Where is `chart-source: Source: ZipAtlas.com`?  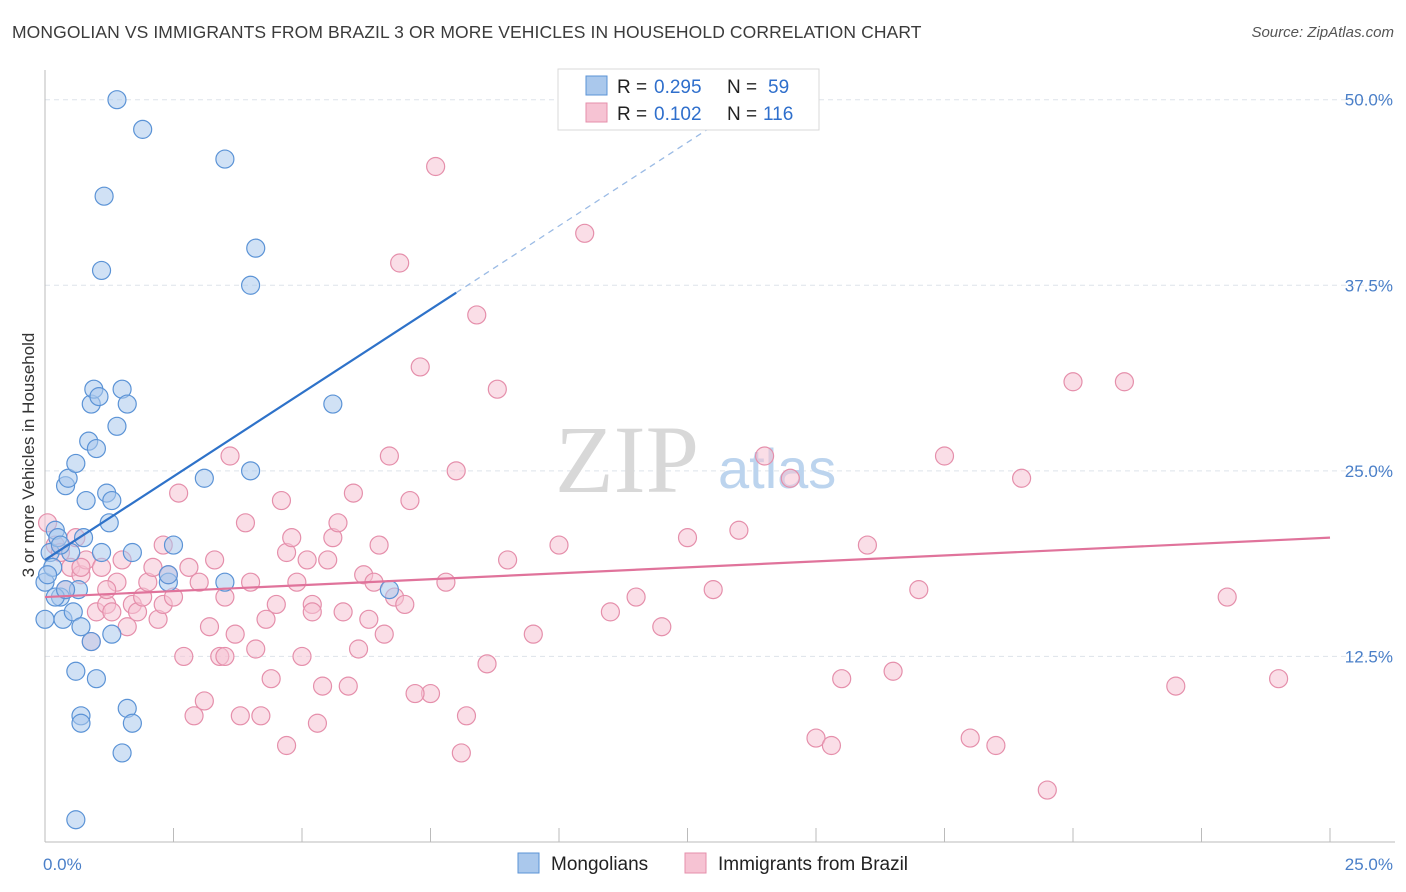
chart-source: Source: ZipAtlas.com is located at coordinates (1322, 32).